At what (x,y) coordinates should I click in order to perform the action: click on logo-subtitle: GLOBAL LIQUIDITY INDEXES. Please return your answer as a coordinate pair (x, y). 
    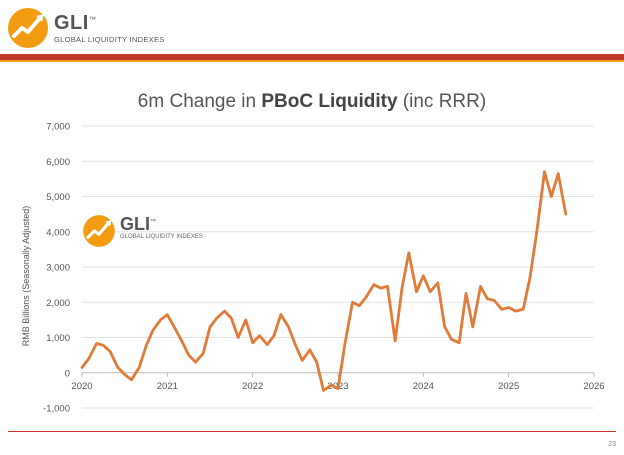
    Looking at the image, I should click on (109, 39).